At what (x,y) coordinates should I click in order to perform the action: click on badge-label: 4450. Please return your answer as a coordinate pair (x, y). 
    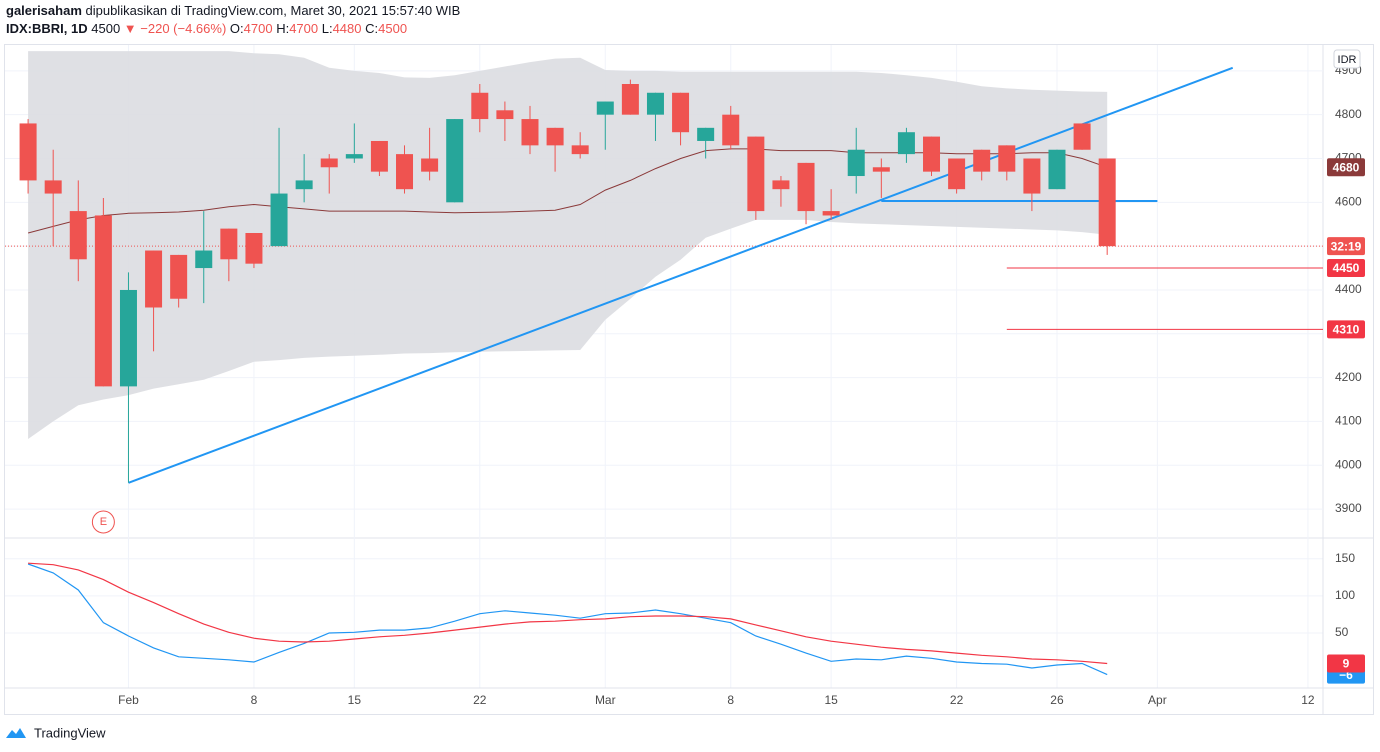
    Looking at the image, I should click on (1346, 268).